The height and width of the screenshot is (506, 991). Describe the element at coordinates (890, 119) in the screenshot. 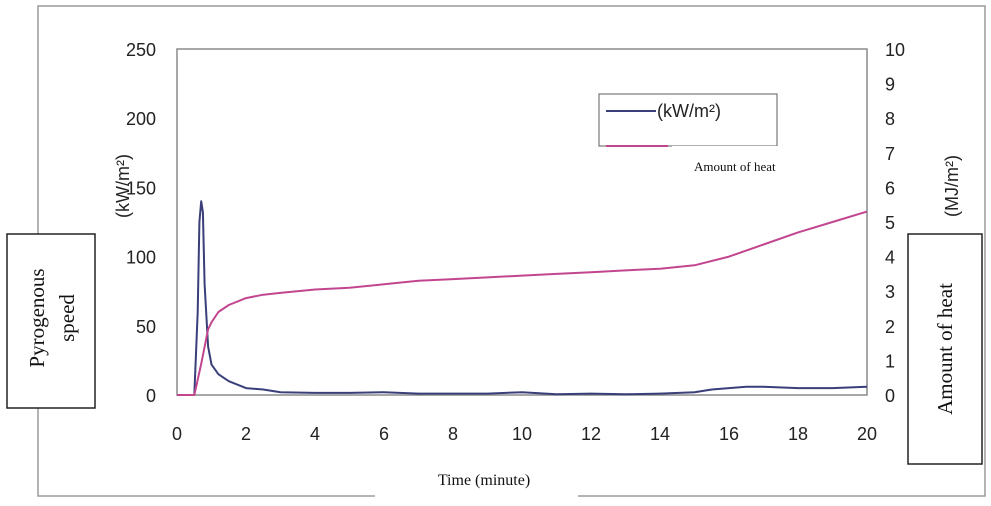

I see `y-right-tick-label: 8` at that location.